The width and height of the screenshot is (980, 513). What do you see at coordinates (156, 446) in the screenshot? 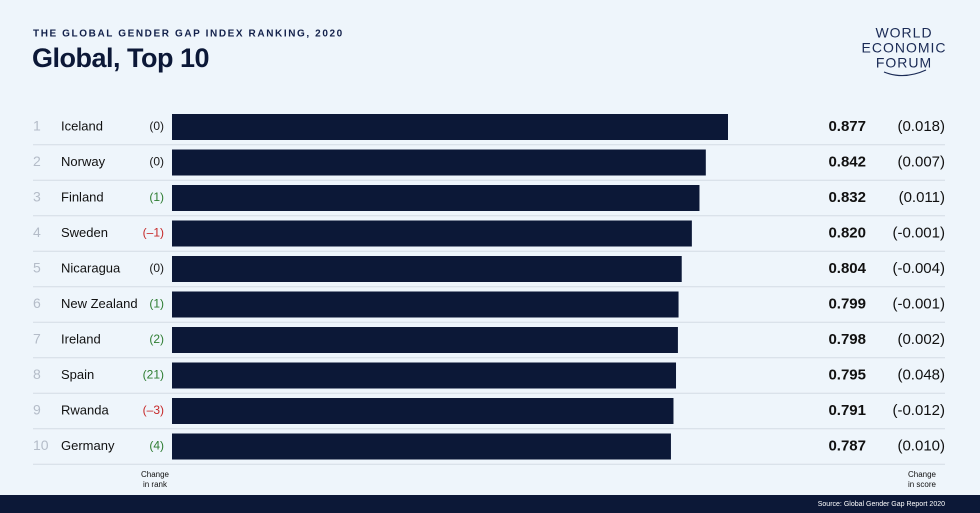
I see `rank-change: (4)` at bounding box center [156, 446].